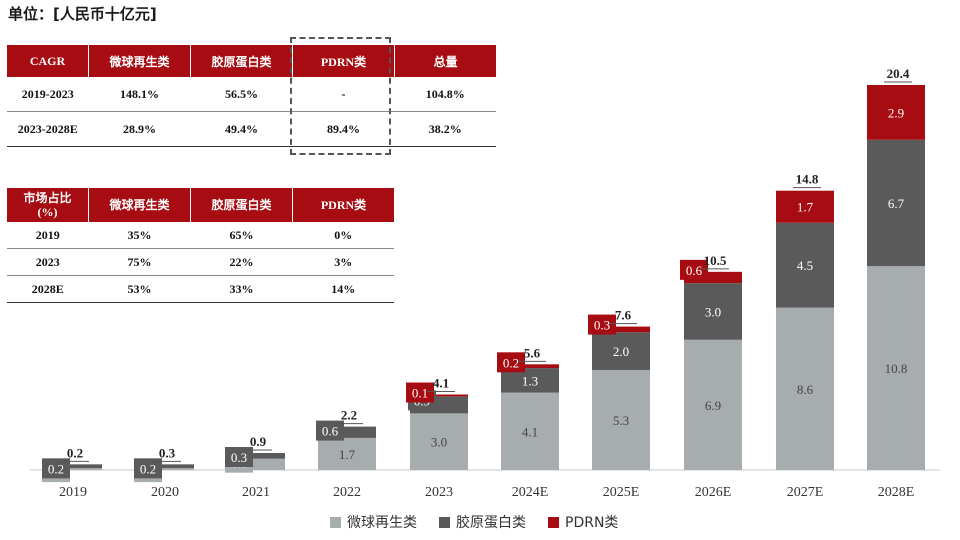 The height and width of the screenshot is (540, 960). What do you see at coordinates (48, 289) in the screenshot?
I see `share-cell: 2028E` at bounding box center [48, 289].